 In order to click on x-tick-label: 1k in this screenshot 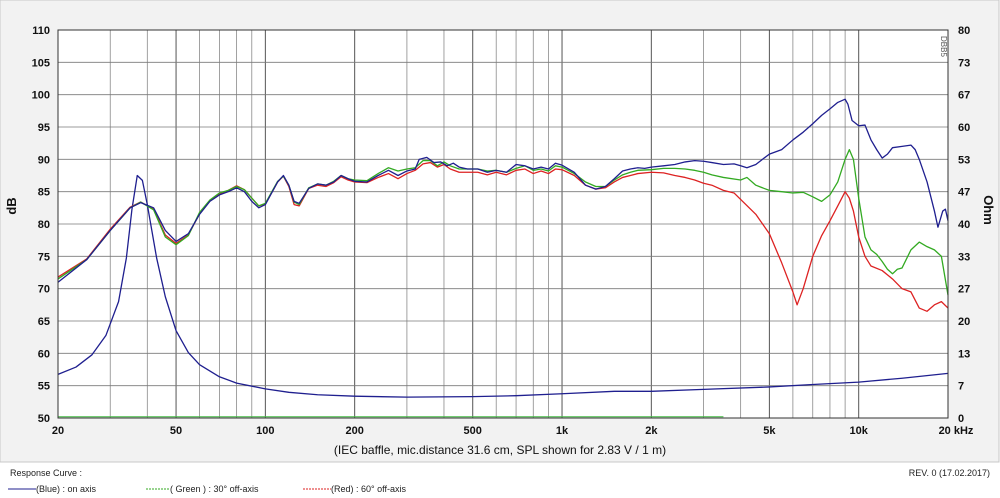, I will do `click(562, 431)`.